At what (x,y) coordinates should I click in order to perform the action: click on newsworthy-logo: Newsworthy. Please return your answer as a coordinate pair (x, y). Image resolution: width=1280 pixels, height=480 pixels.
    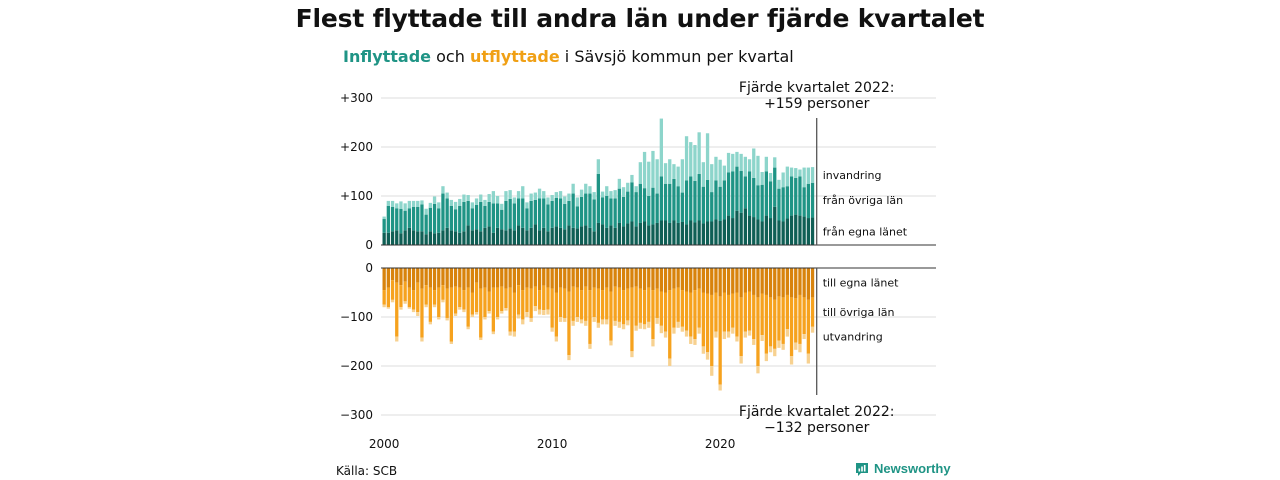
    Looking at the image, I should click on (903, 468).